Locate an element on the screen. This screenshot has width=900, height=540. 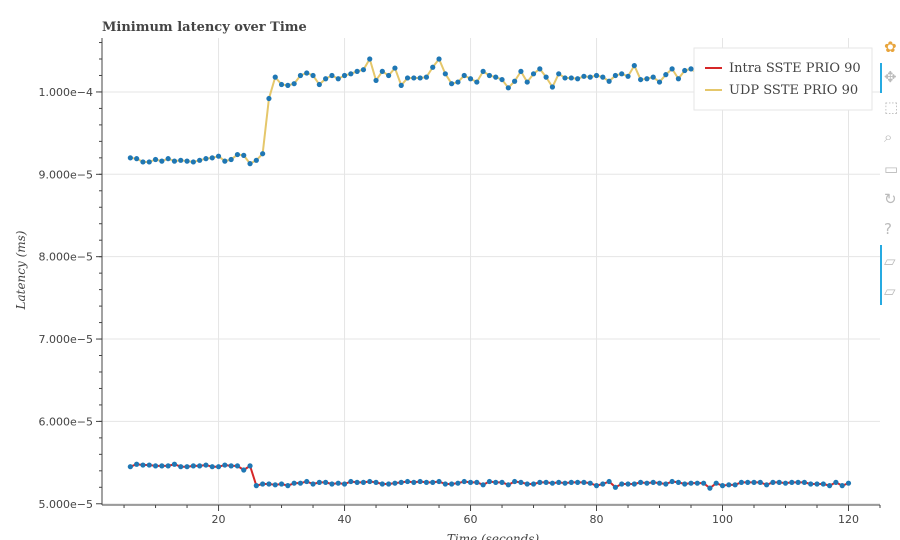
active-tool-indicator is located at coordinates (881, 78).